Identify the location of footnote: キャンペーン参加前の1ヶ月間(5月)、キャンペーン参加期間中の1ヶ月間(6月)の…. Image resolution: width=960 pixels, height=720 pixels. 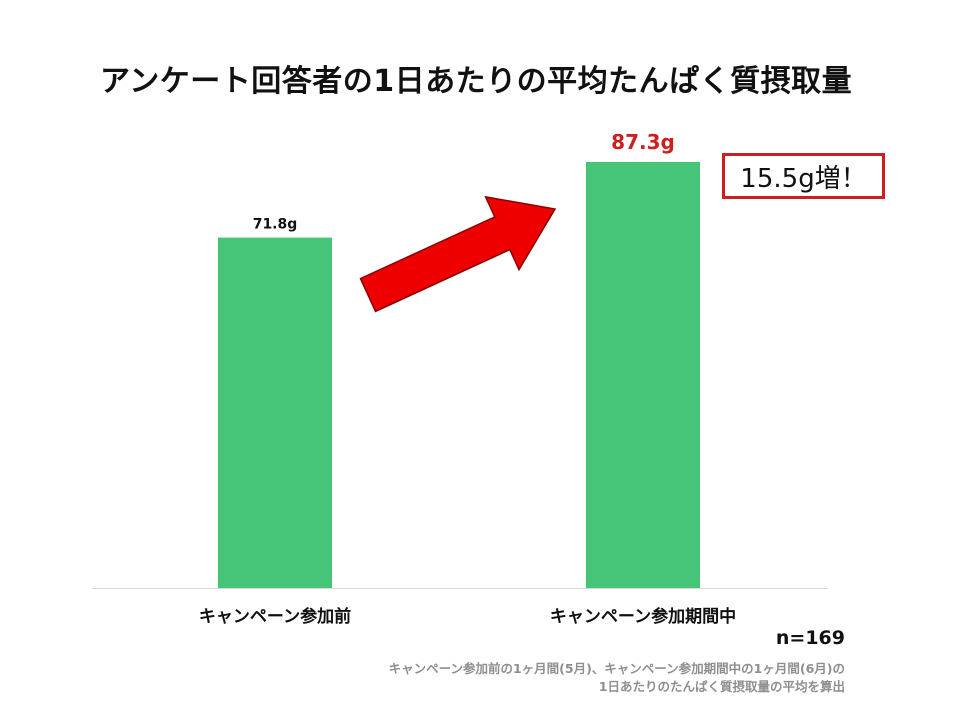
(617, 678).